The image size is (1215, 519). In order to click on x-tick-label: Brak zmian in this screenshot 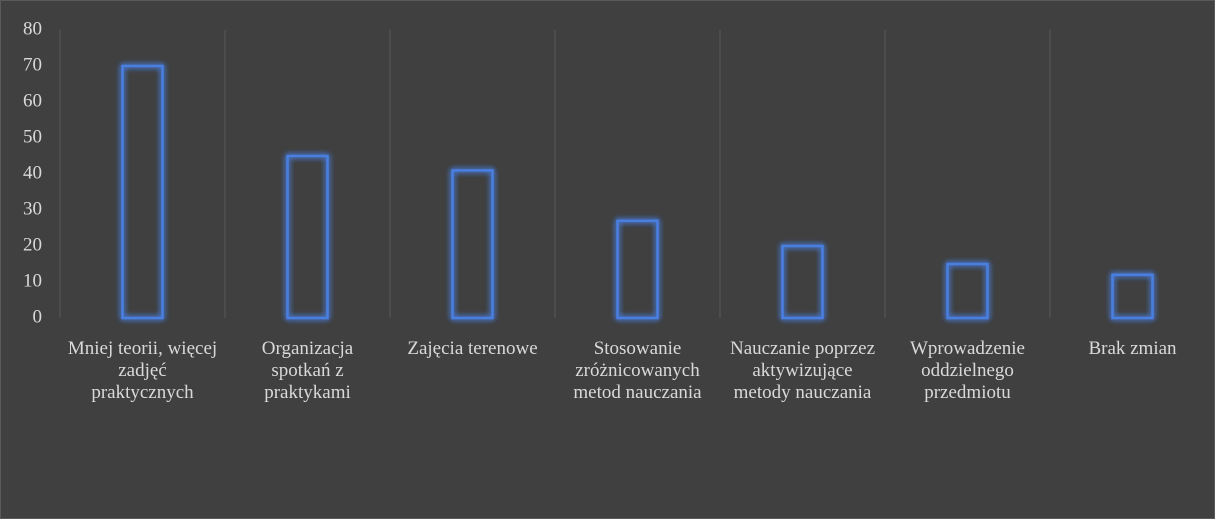, I will do `click(1132, 348)`.